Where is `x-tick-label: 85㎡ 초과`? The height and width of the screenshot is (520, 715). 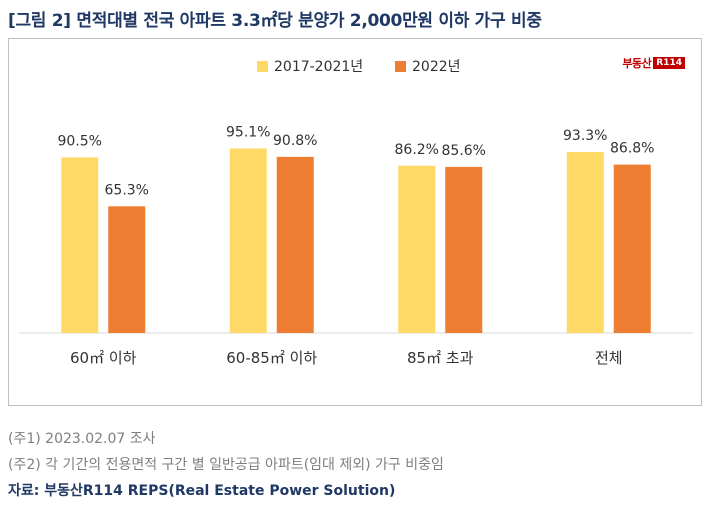
x-tick-label: 85㎡ 초과 is located at coordinates (440, 358).